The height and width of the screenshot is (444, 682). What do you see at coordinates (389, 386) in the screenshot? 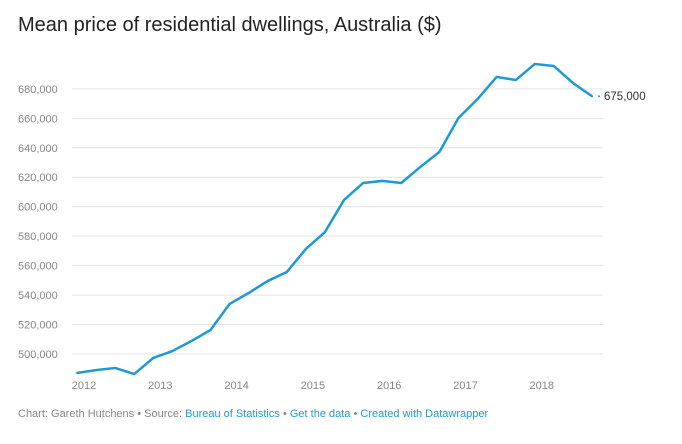
I see `x-tick-label: 2016` at bounding box center [389, 386].